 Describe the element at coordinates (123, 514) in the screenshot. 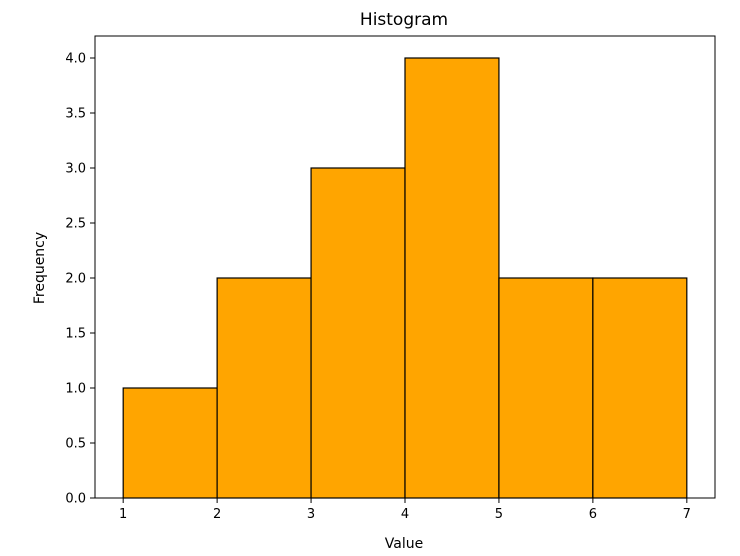

I see `x-tick-label: 1` at that location.